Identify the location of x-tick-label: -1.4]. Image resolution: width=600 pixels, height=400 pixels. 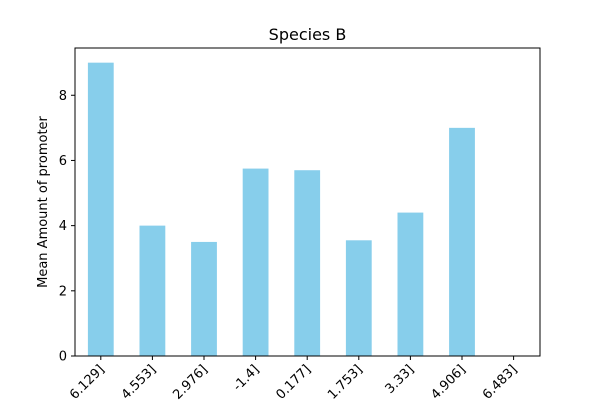
(246, 378).